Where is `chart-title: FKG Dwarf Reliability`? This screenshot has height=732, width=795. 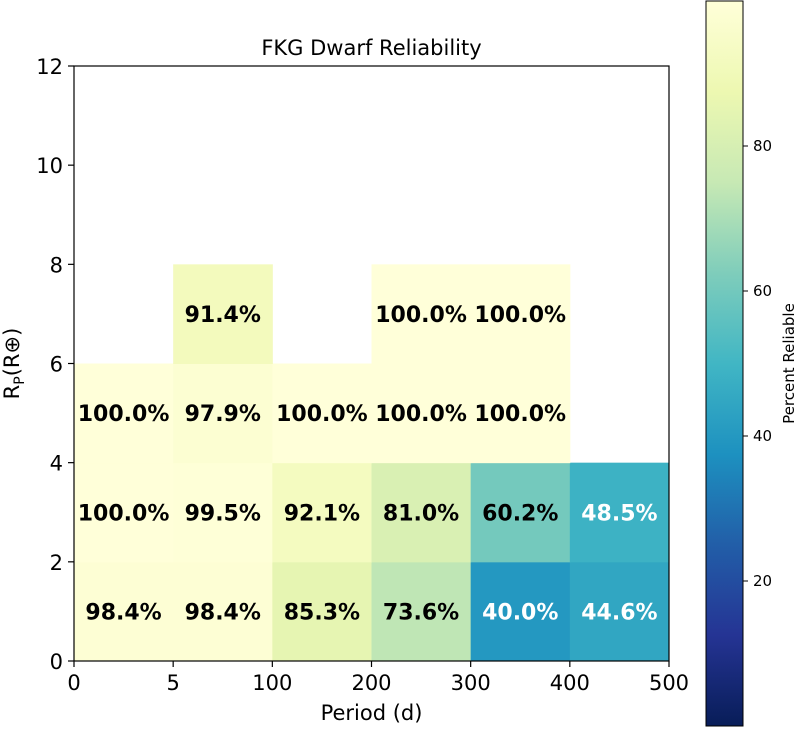
chart-title: FKG Dwarf Reliability is located at coordinates (371, 48).